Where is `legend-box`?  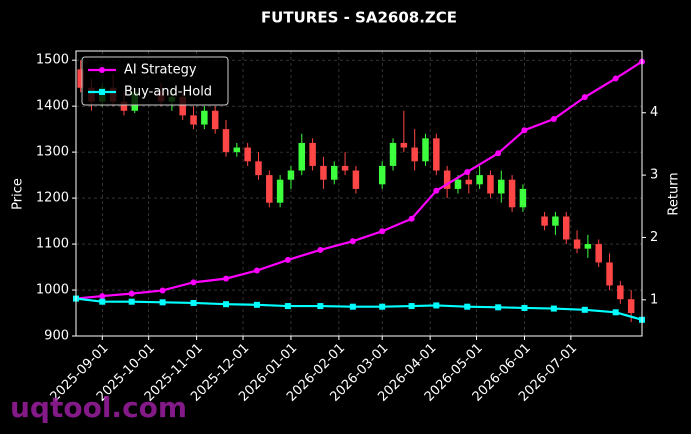 legend-box is located at coordinates (155, 81).